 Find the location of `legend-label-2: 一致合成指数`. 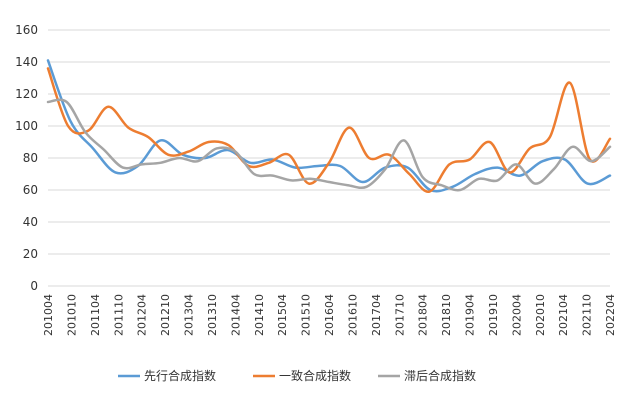

legend-label-2: 一致合成指数 is located at coordinates (315, 375).